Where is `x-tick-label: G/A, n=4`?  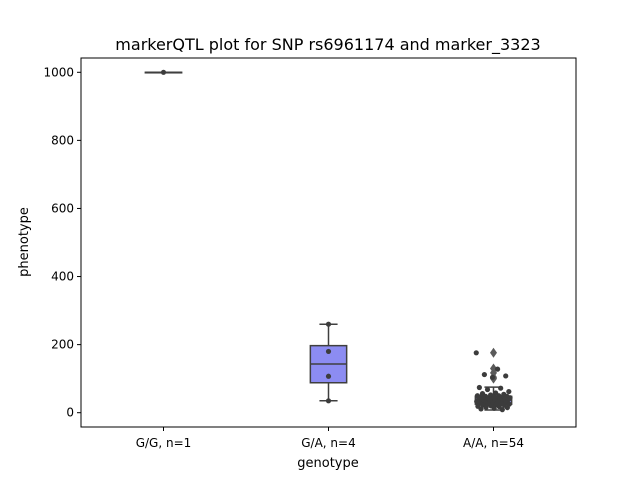 x-tick-label: G/A, n=4 is located at coordinates (328, 443).